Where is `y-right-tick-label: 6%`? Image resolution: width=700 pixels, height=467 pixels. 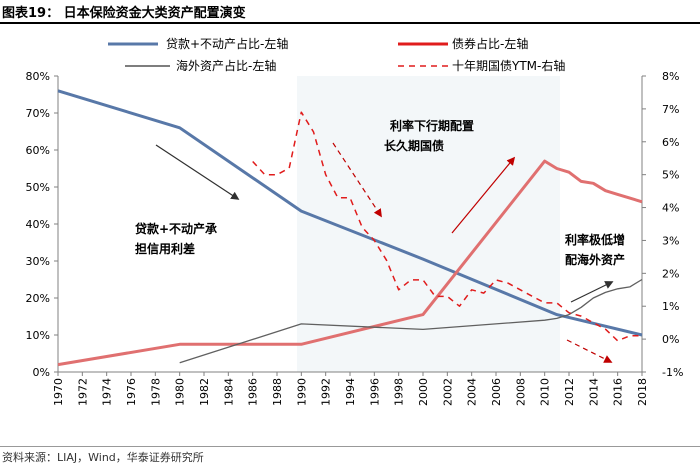 y-right-tick-label: 6% is located at coordinates (670, 142).